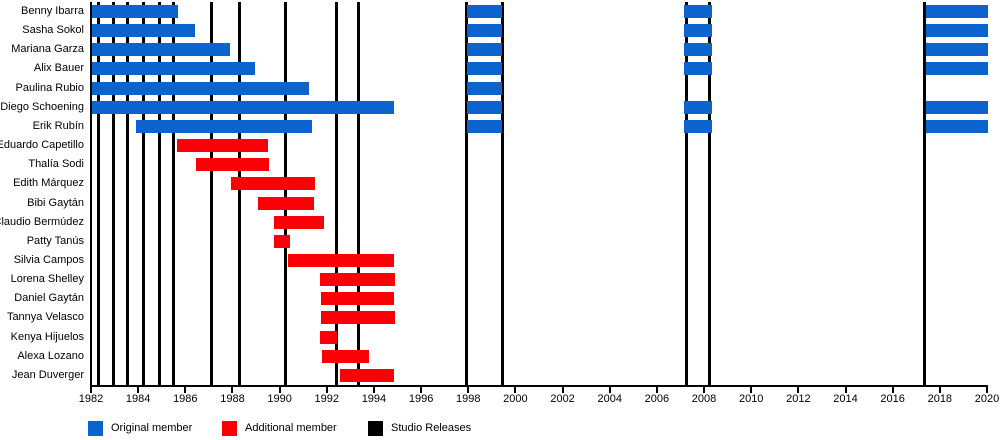 This screenshot has height=440, width=1000. Describe the element at coordinates (657, 399) in the screenshot. I see `axis-tick-label: 2006` at that location.